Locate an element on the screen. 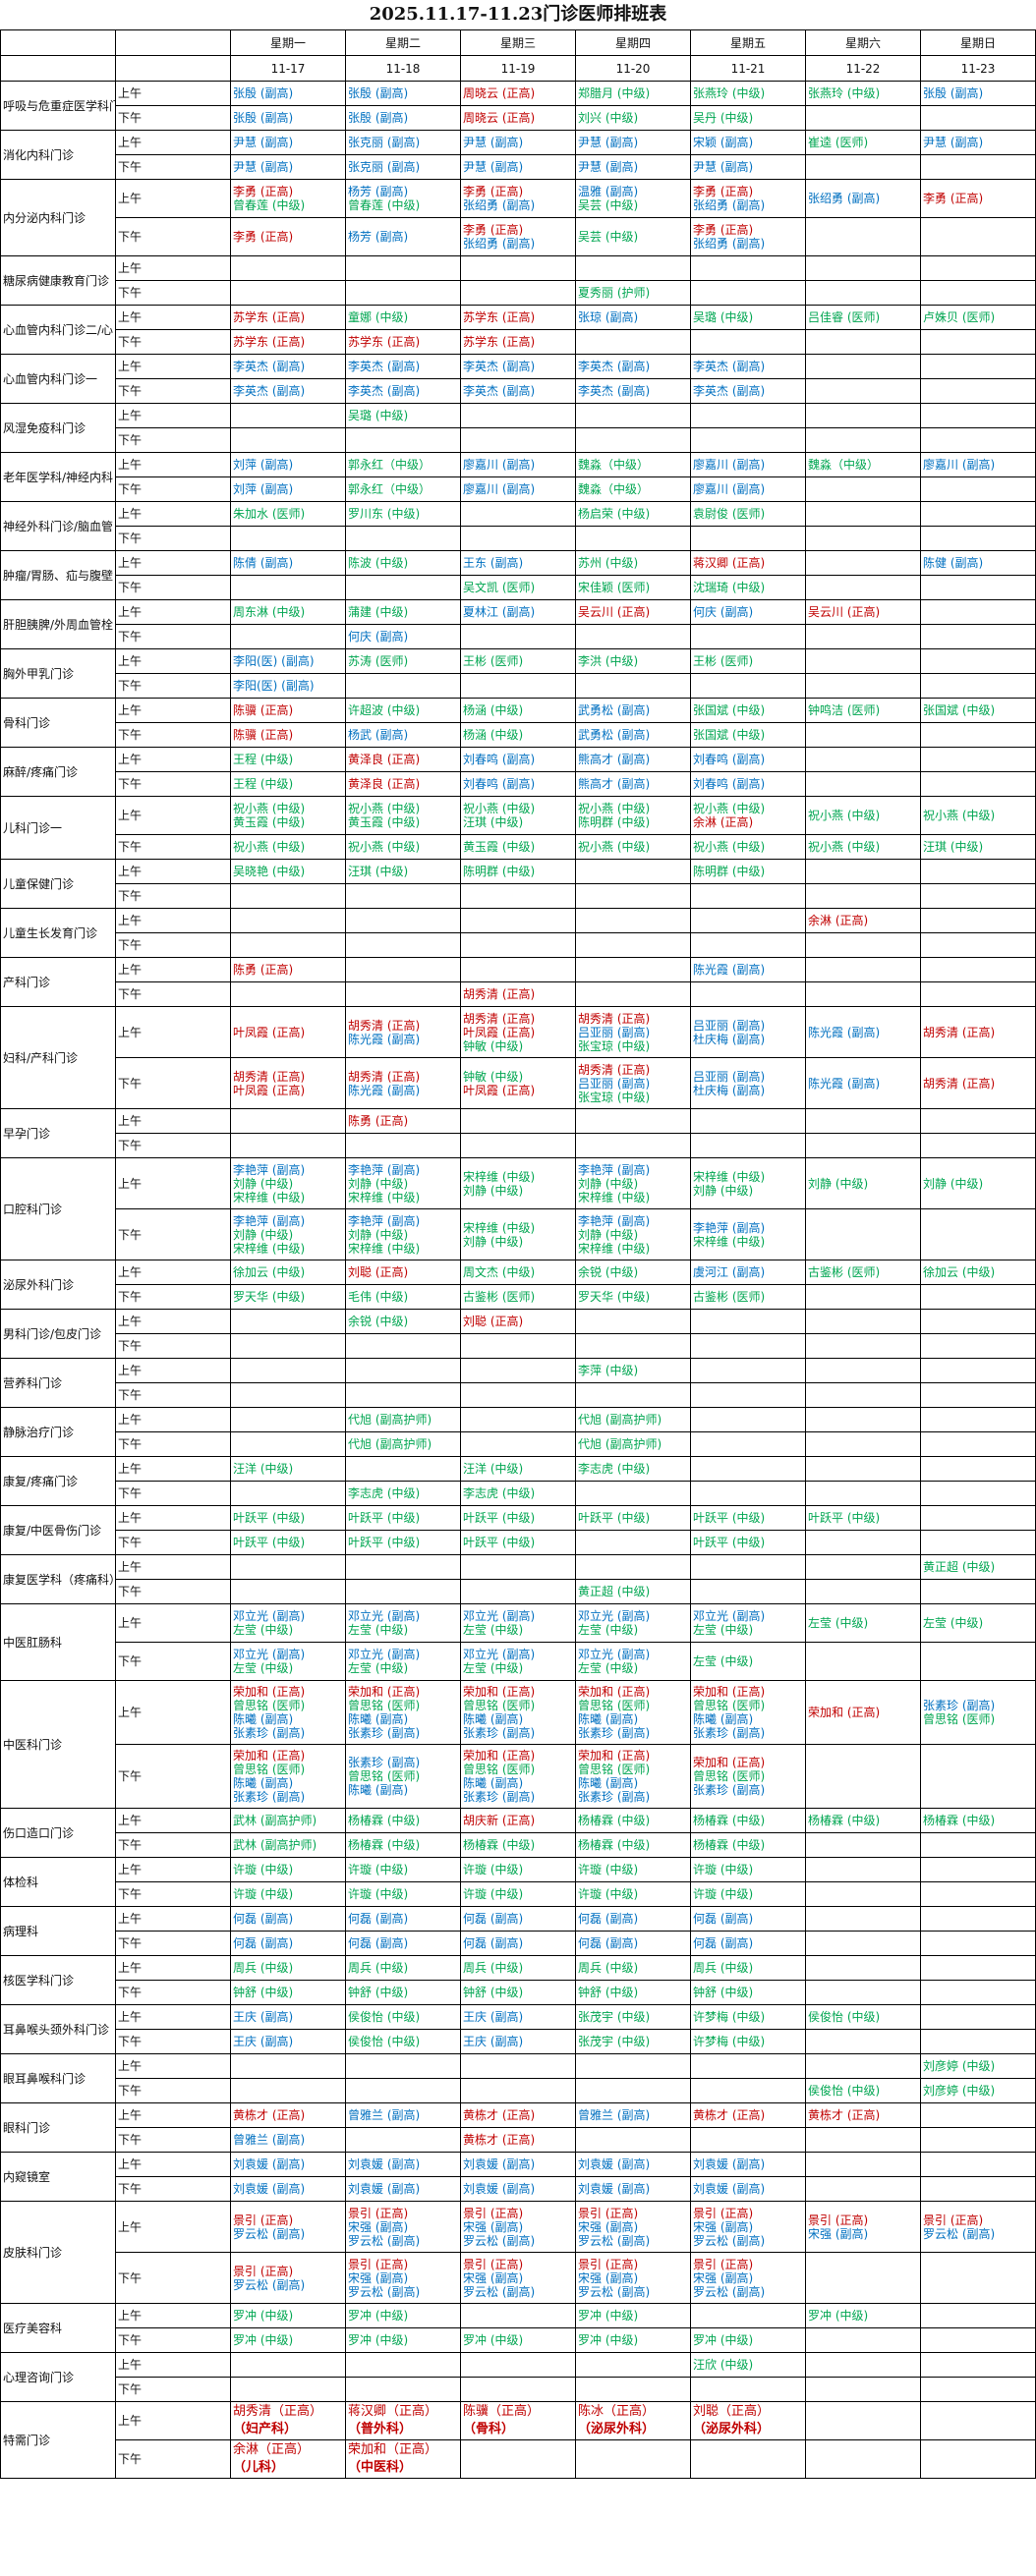 This screenshot has height=2576, width=1036. schedule-cell: 李艳萍 (副高) 刘静 (中级) 宋梓维 (中级) is located at coordinates (288, 1234).